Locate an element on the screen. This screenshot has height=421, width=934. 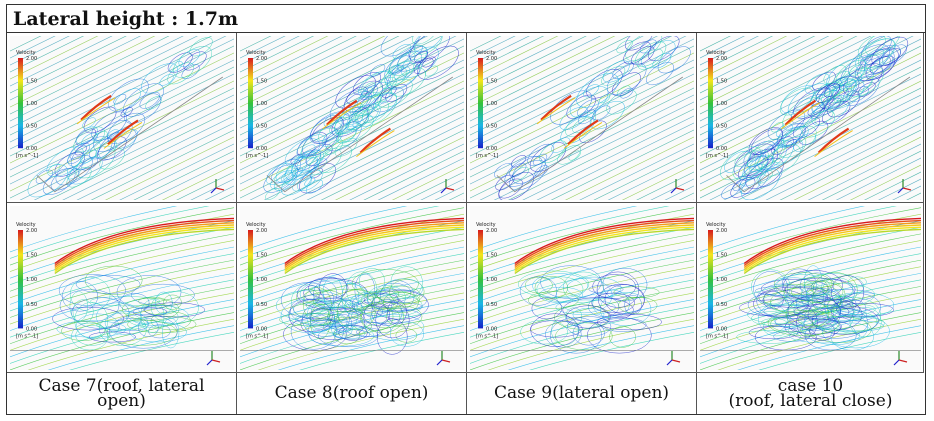
case-3-section-image: Velocity 2.00 1.50 1.00 0.50 0.00 [m s^-1] is located at coordinates (582, 288).